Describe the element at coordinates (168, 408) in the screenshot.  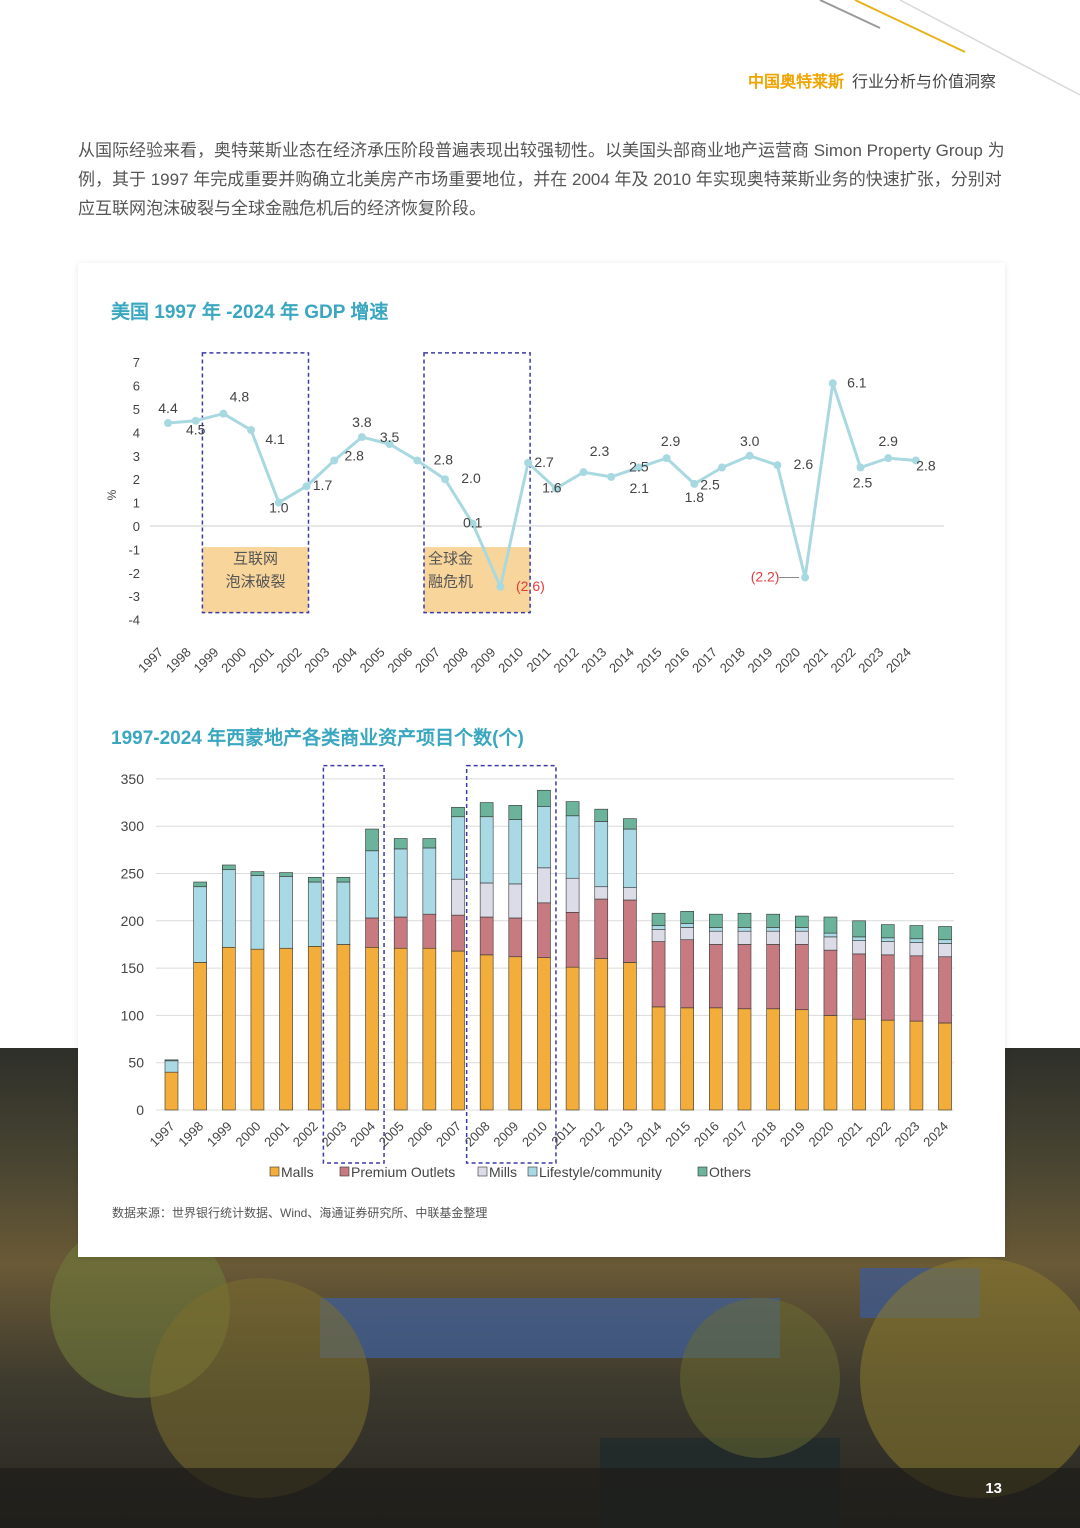
I see `gdp-data-label: 4.4` at that location.